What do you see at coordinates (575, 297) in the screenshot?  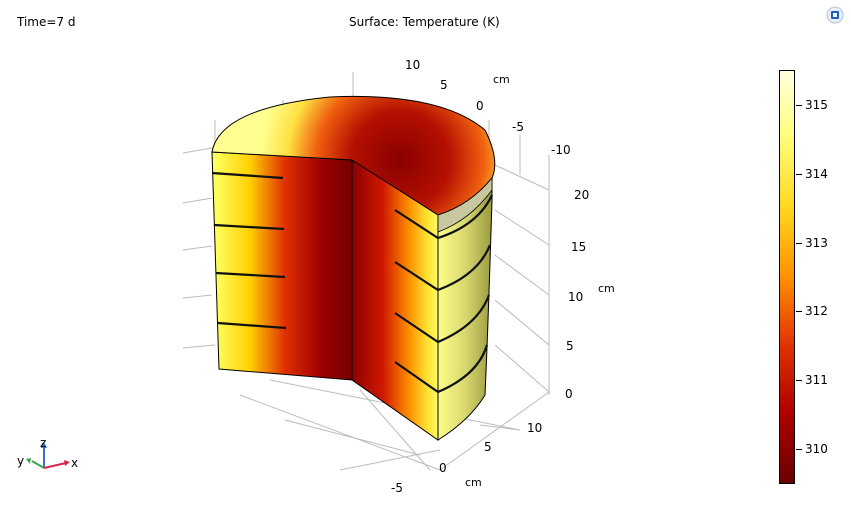 I see `z-tick-10: 10` at bounding box center [575, 297].